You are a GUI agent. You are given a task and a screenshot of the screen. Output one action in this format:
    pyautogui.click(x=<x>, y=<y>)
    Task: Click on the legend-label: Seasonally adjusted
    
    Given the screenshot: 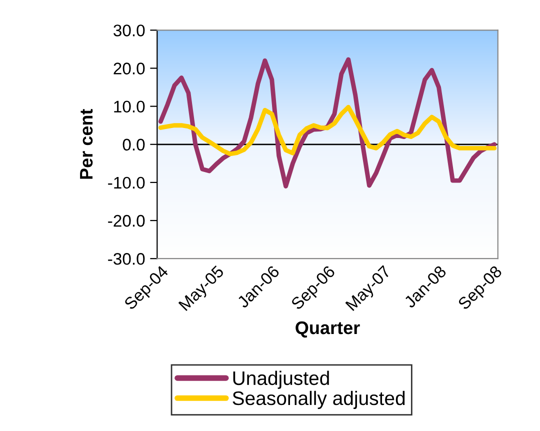 What is the action you would take?
    pyautogui.click(x=318, y=399)
    